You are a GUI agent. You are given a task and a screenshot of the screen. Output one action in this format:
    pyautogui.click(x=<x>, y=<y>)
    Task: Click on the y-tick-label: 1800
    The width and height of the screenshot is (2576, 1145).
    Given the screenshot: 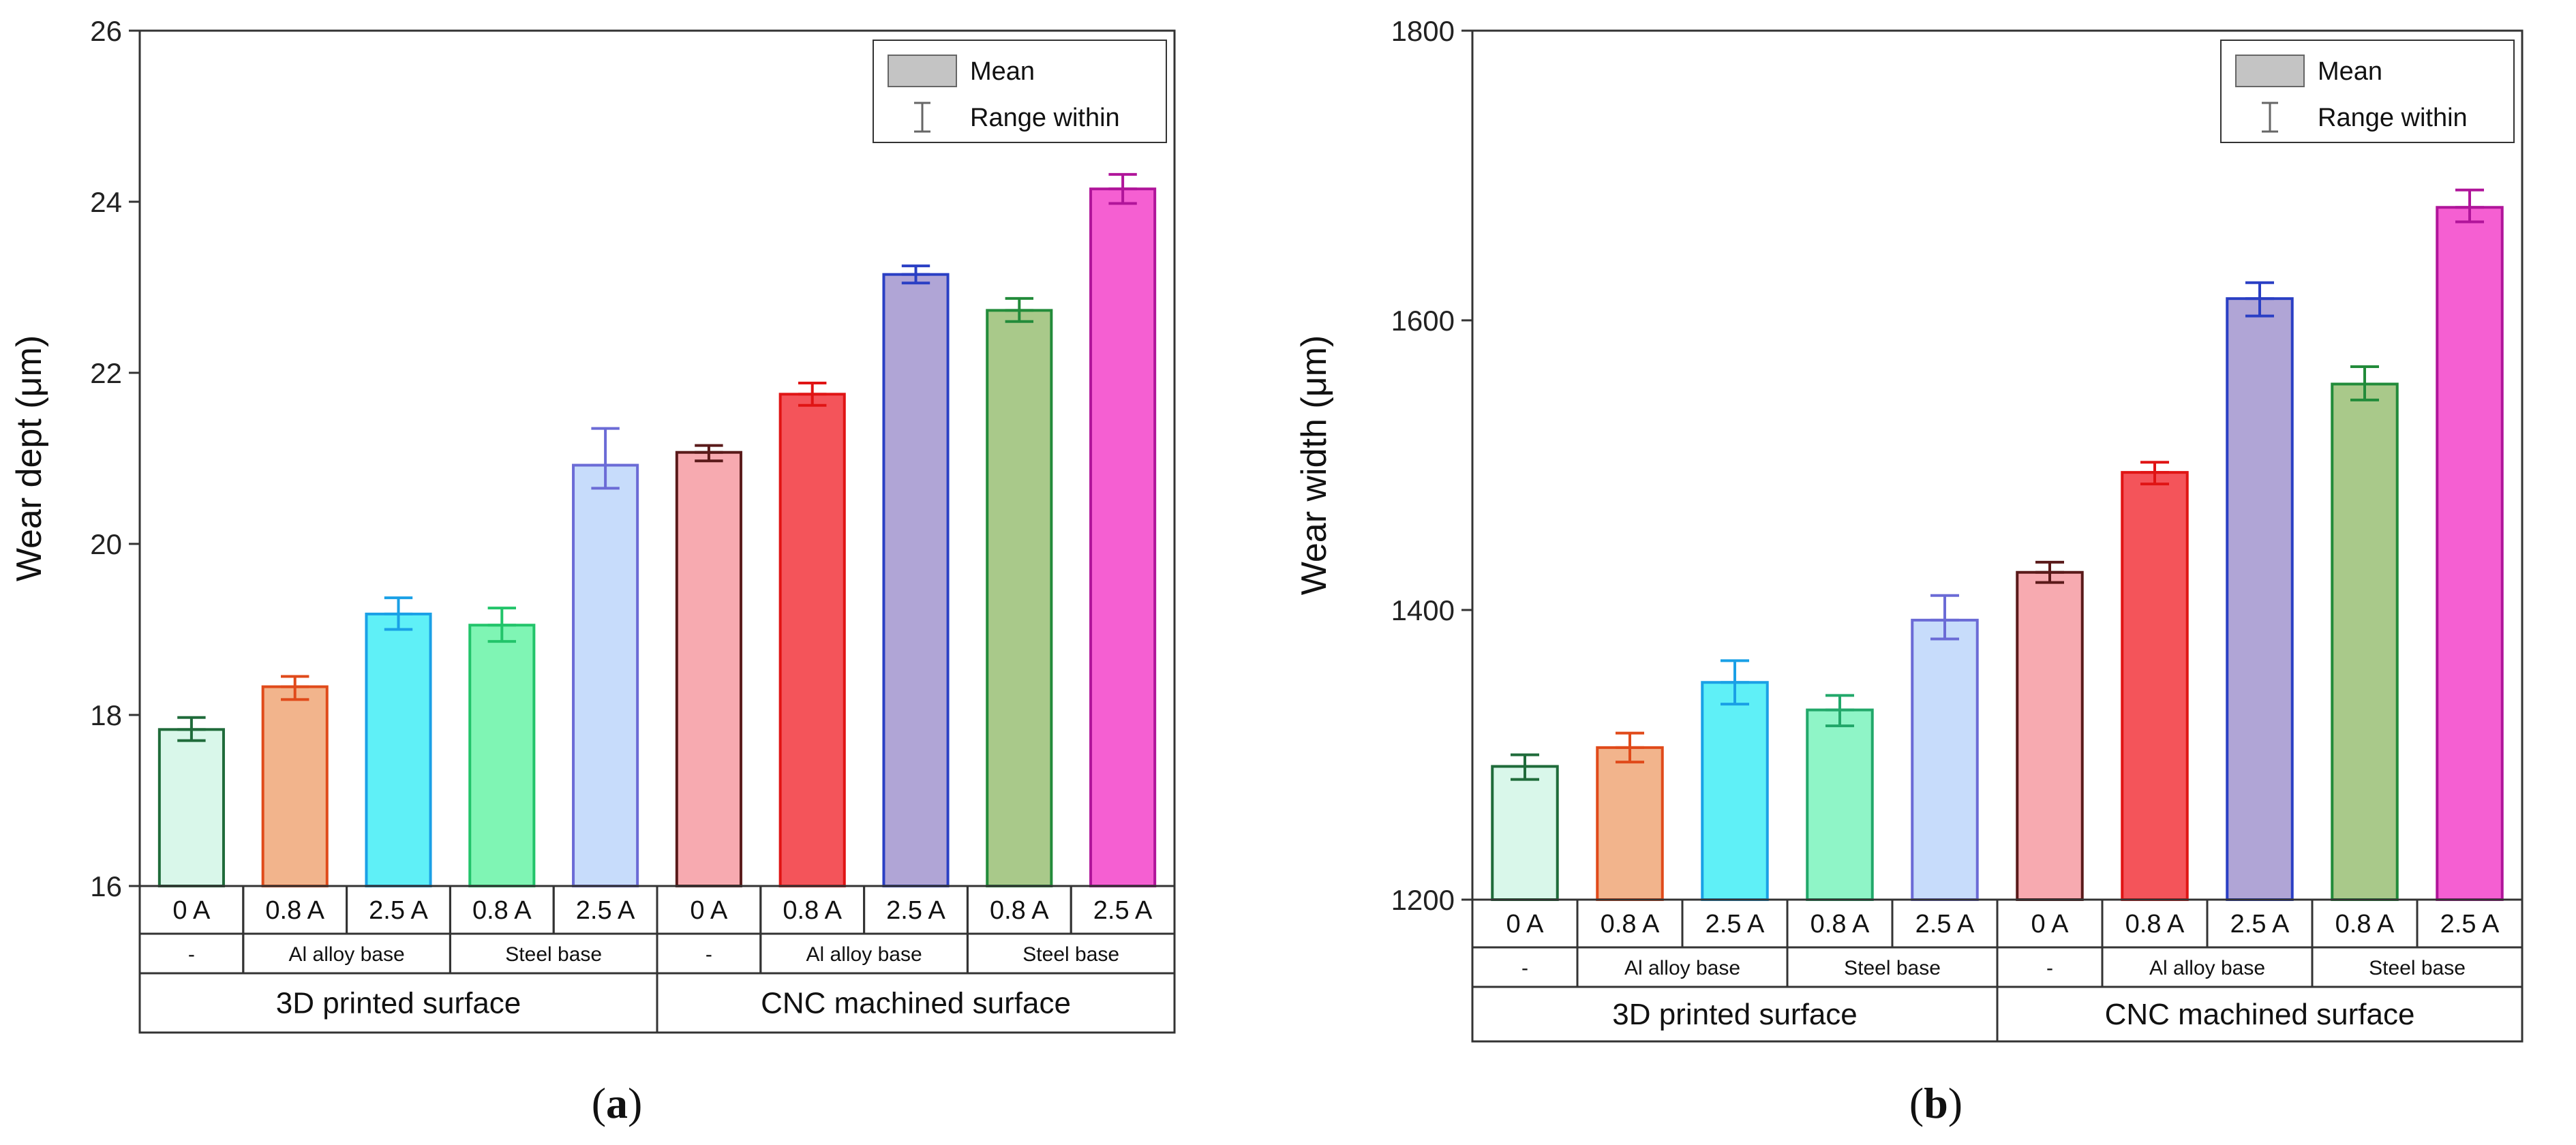 What is the action you would take?
    pyautogui.click(x=1423, y=31)
    